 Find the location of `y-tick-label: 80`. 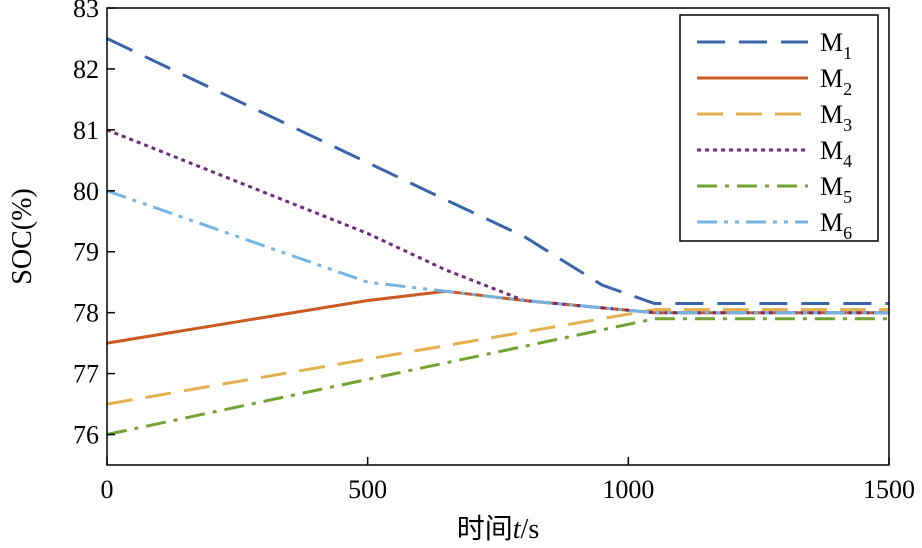

y-tick-label: 80 is located at coordinates (86, 191).